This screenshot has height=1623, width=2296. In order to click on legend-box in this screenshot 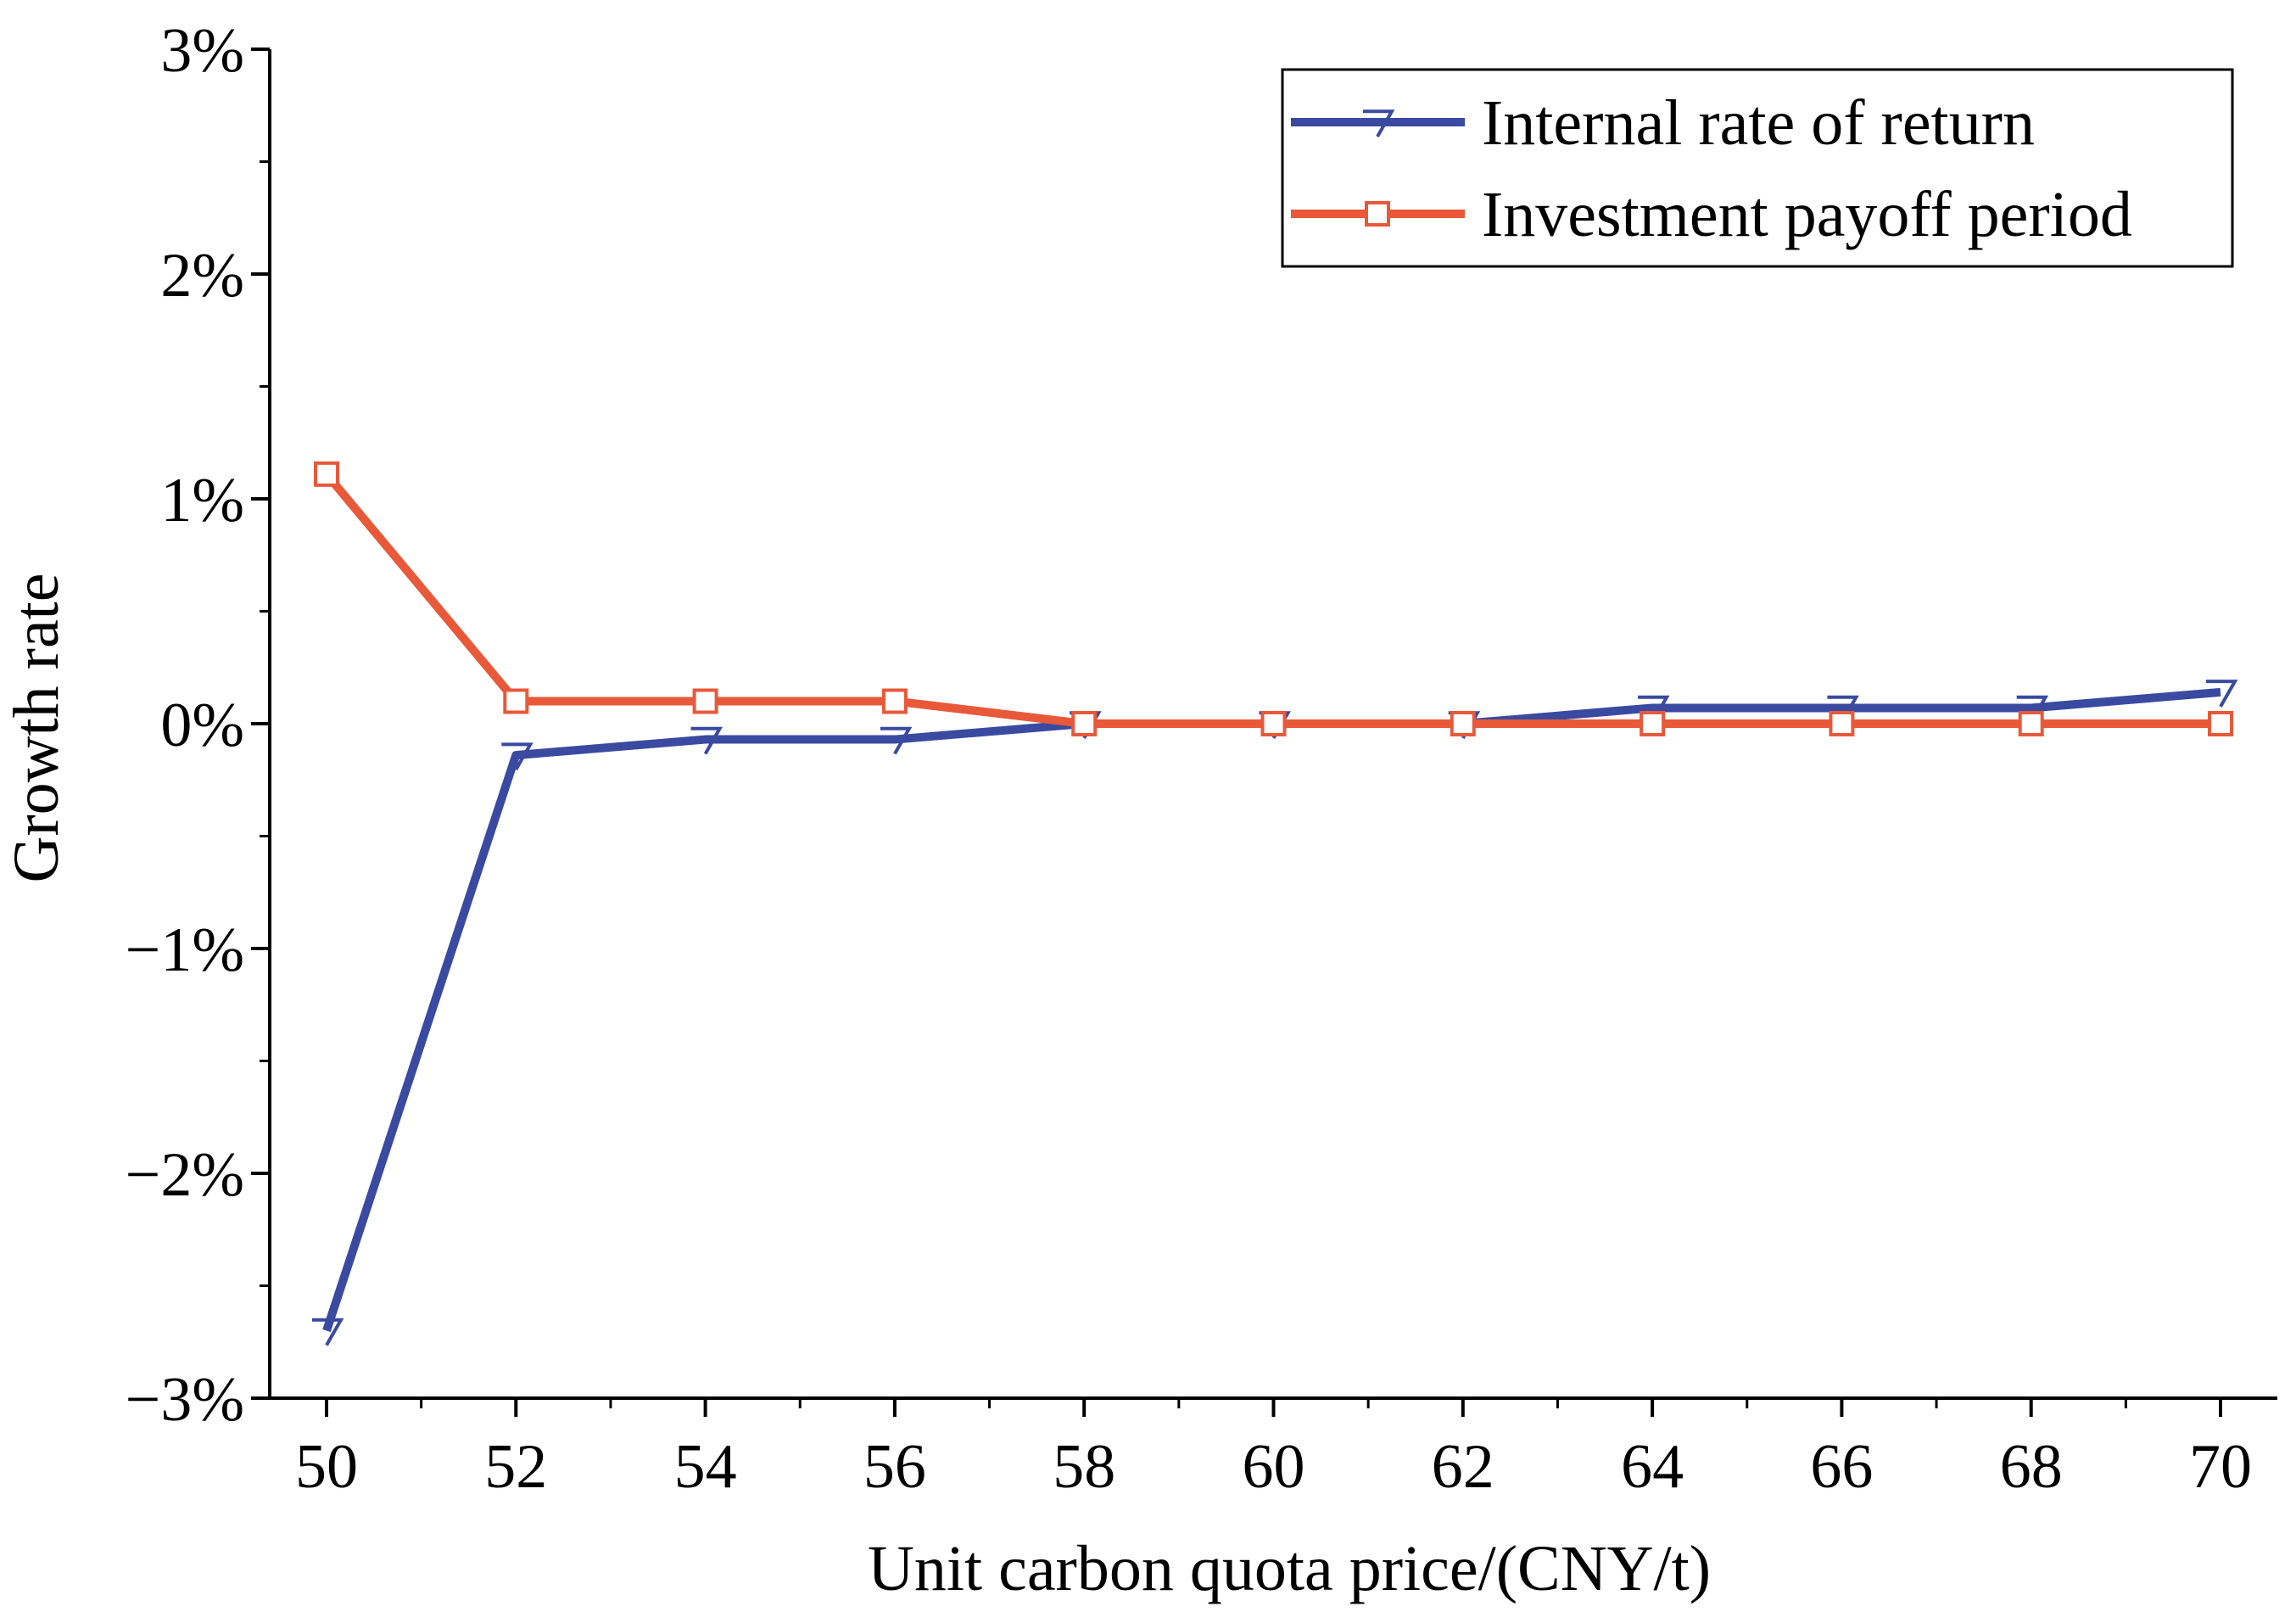, I will do `click(1757, 168)`.